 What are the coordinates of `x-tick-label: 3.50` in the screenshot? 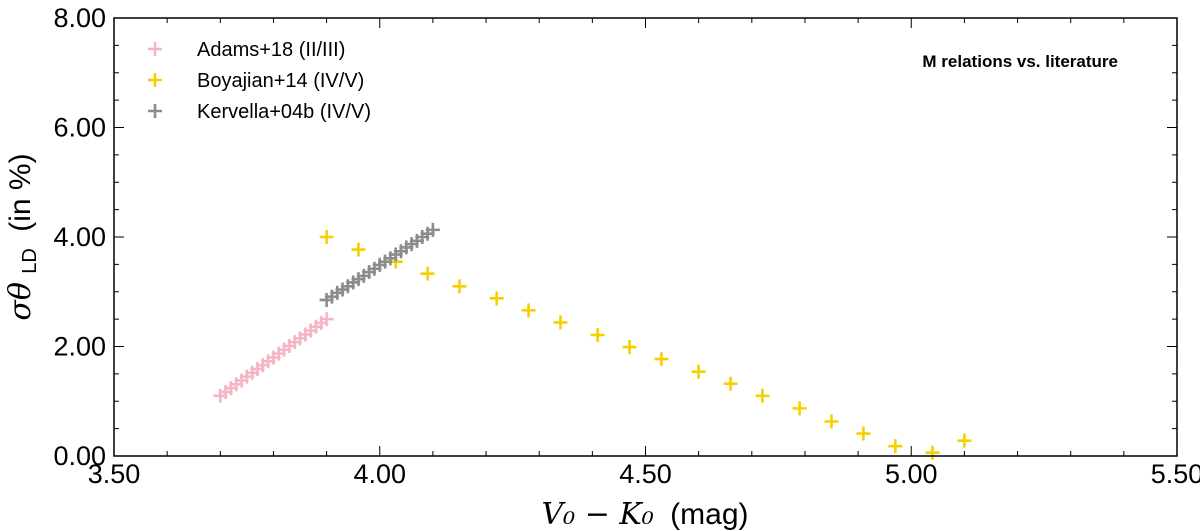 It's located at (114, 474).